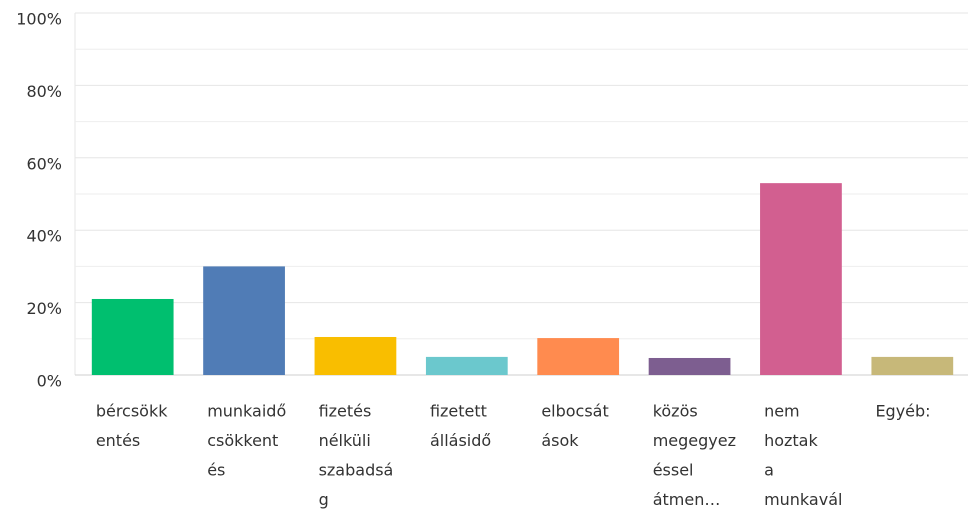 The height and width of the screenshot is (510, 968). What do you see at coordinates (242, 440) in the screenshot?
I see `x-tick-label: csökkent` at bounding box center [242, 440].